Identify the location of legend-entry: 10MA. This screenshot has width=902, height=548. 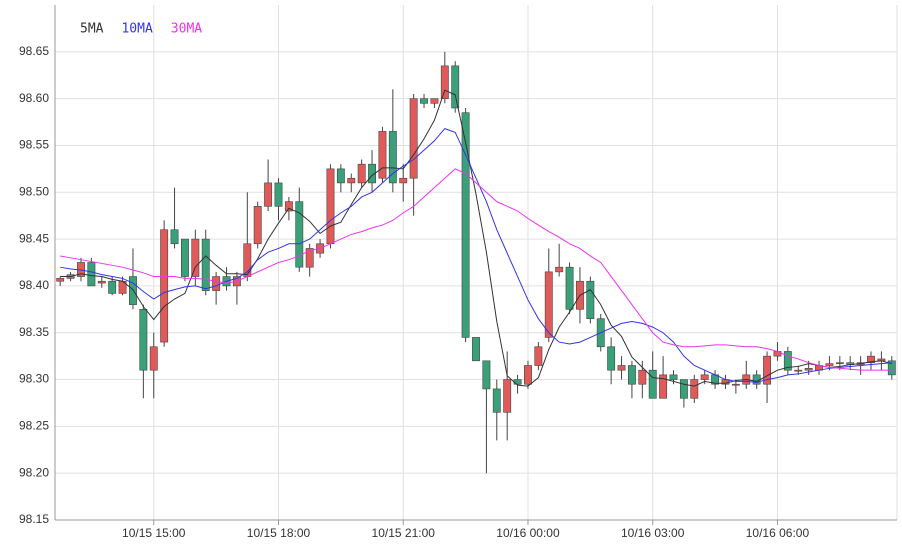
(136, 29).